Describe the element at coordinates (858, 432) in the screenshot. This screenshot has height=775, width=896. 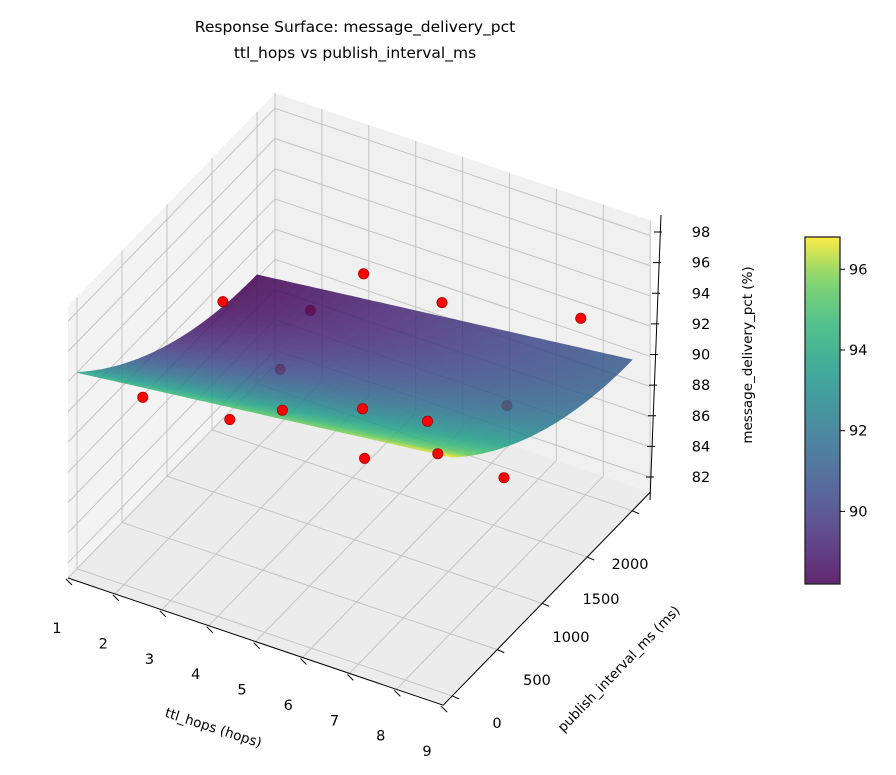
I see `colorbar-tick-label: 92` at that location.